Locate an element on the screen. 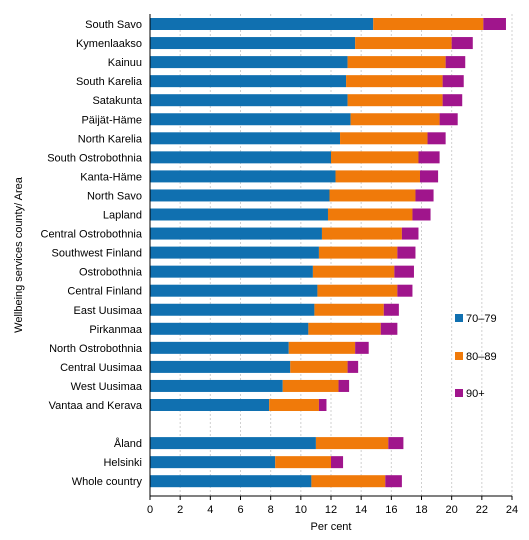 This screenshot has width=529, height=540. x-tick-label: 10 is located at coordinates (301, 510).